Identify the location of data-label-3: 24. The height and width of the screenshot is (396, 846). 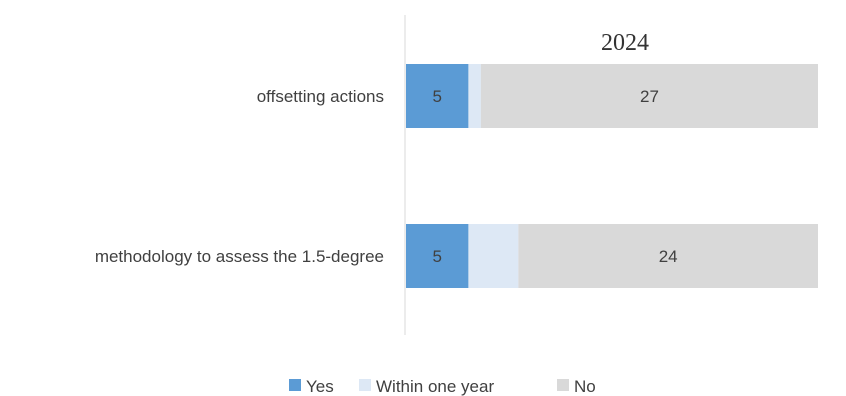
(668, 256).